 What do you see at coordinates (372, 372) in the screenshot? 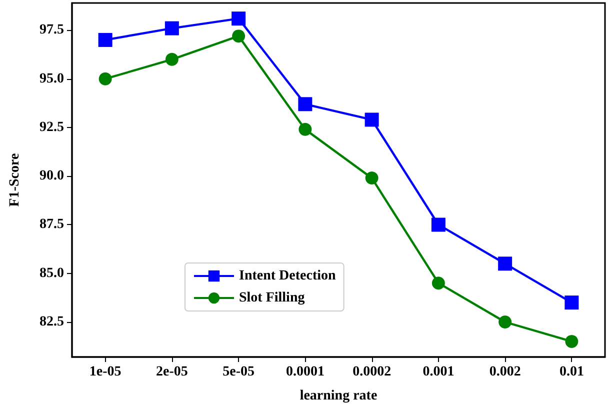
I see `x-tick-label: 0.0002` at bounding box center [372, 372].